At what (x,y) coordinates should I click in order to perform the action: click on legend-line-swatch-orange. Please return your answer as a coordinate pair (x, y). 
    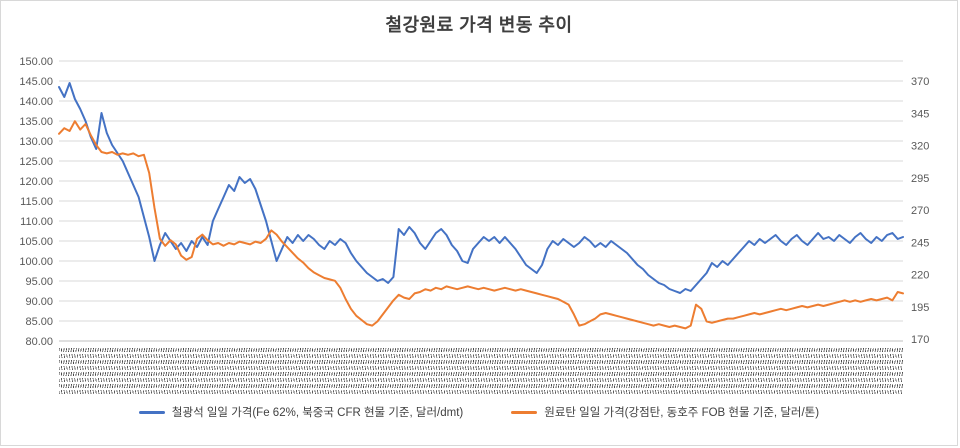
    Looking at the image, I should click on (524, 412).